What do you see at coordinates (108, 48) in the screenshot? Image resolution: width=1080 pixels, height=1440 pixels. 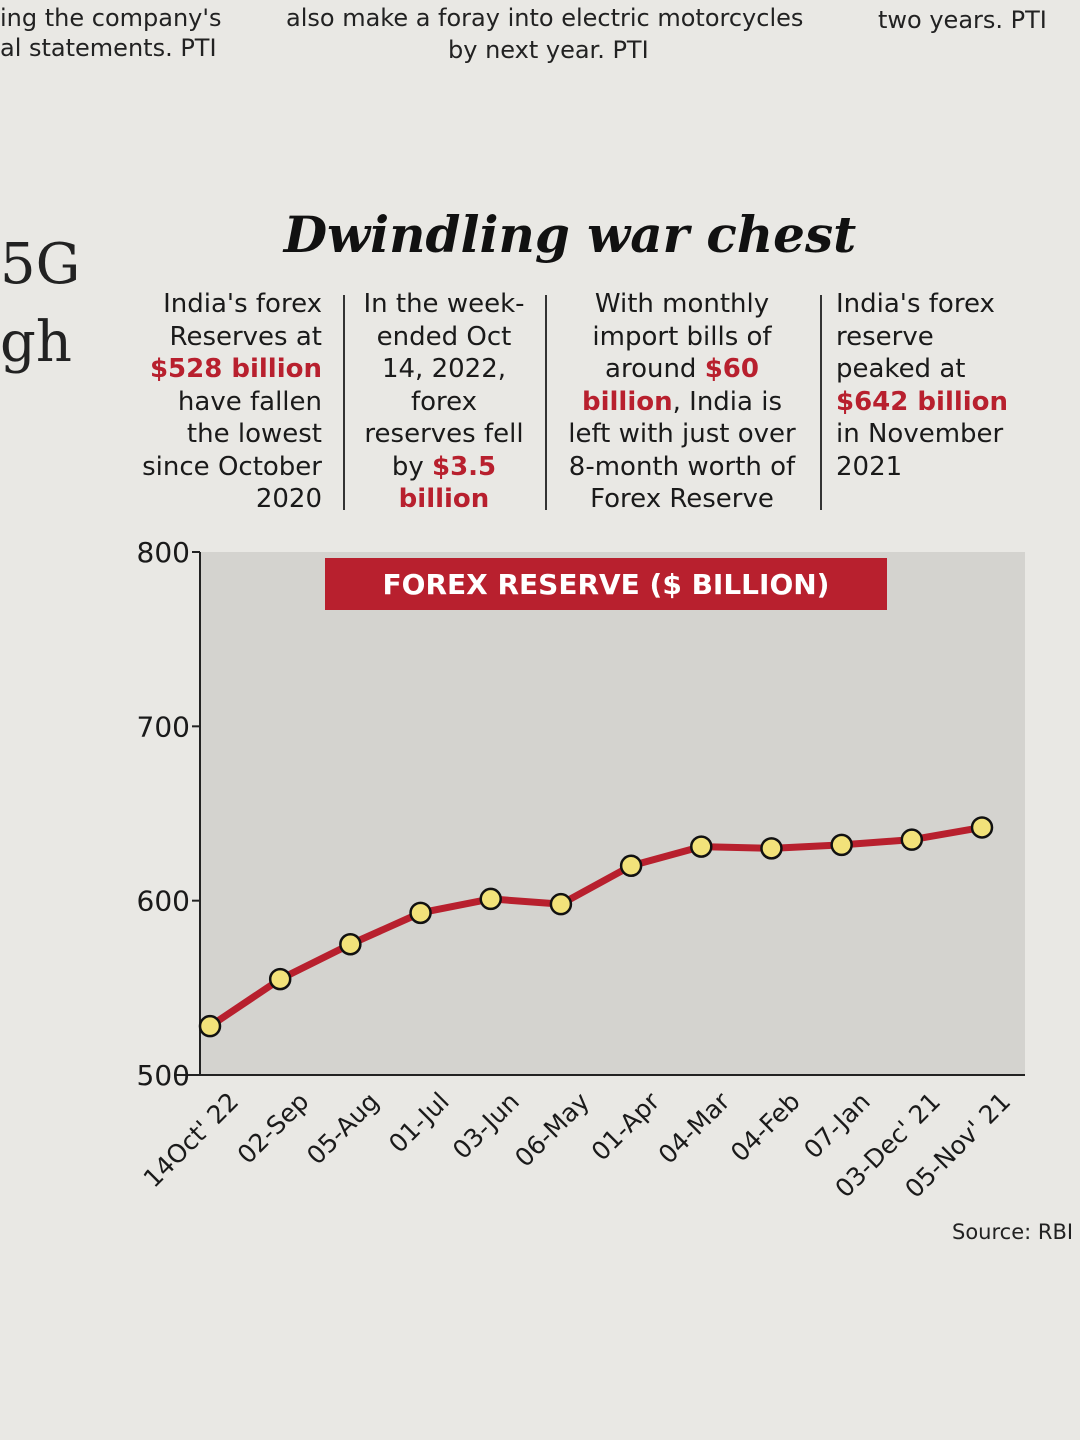 I see `fragment: al statements. PTI` at bounding box center [108, 48].